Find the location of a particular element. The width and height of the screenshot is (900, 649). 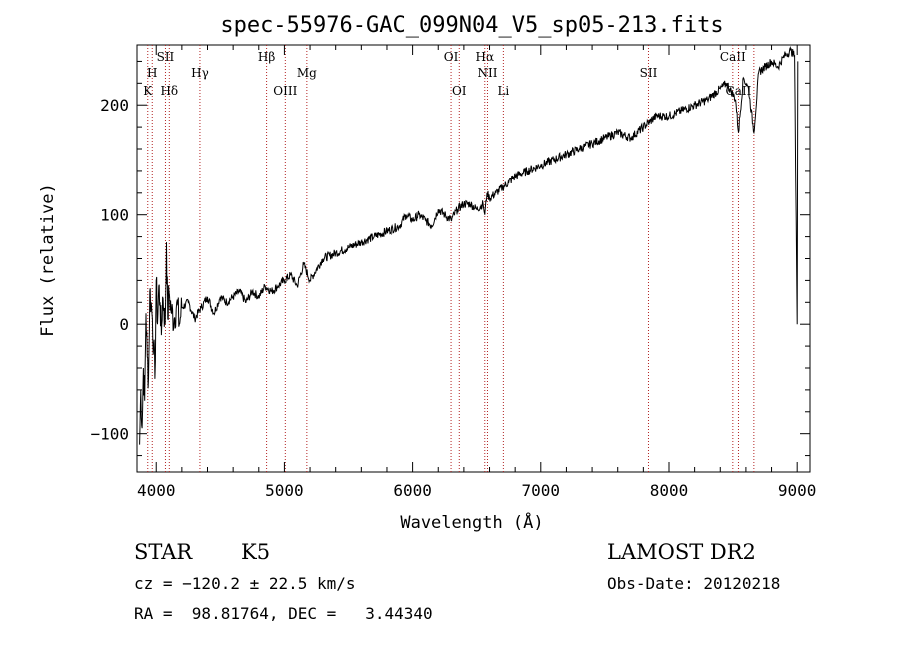

chart-title: spec-55976-GAC_099N04_V5_sp05-213.fits is located at coordinates (471, 25).